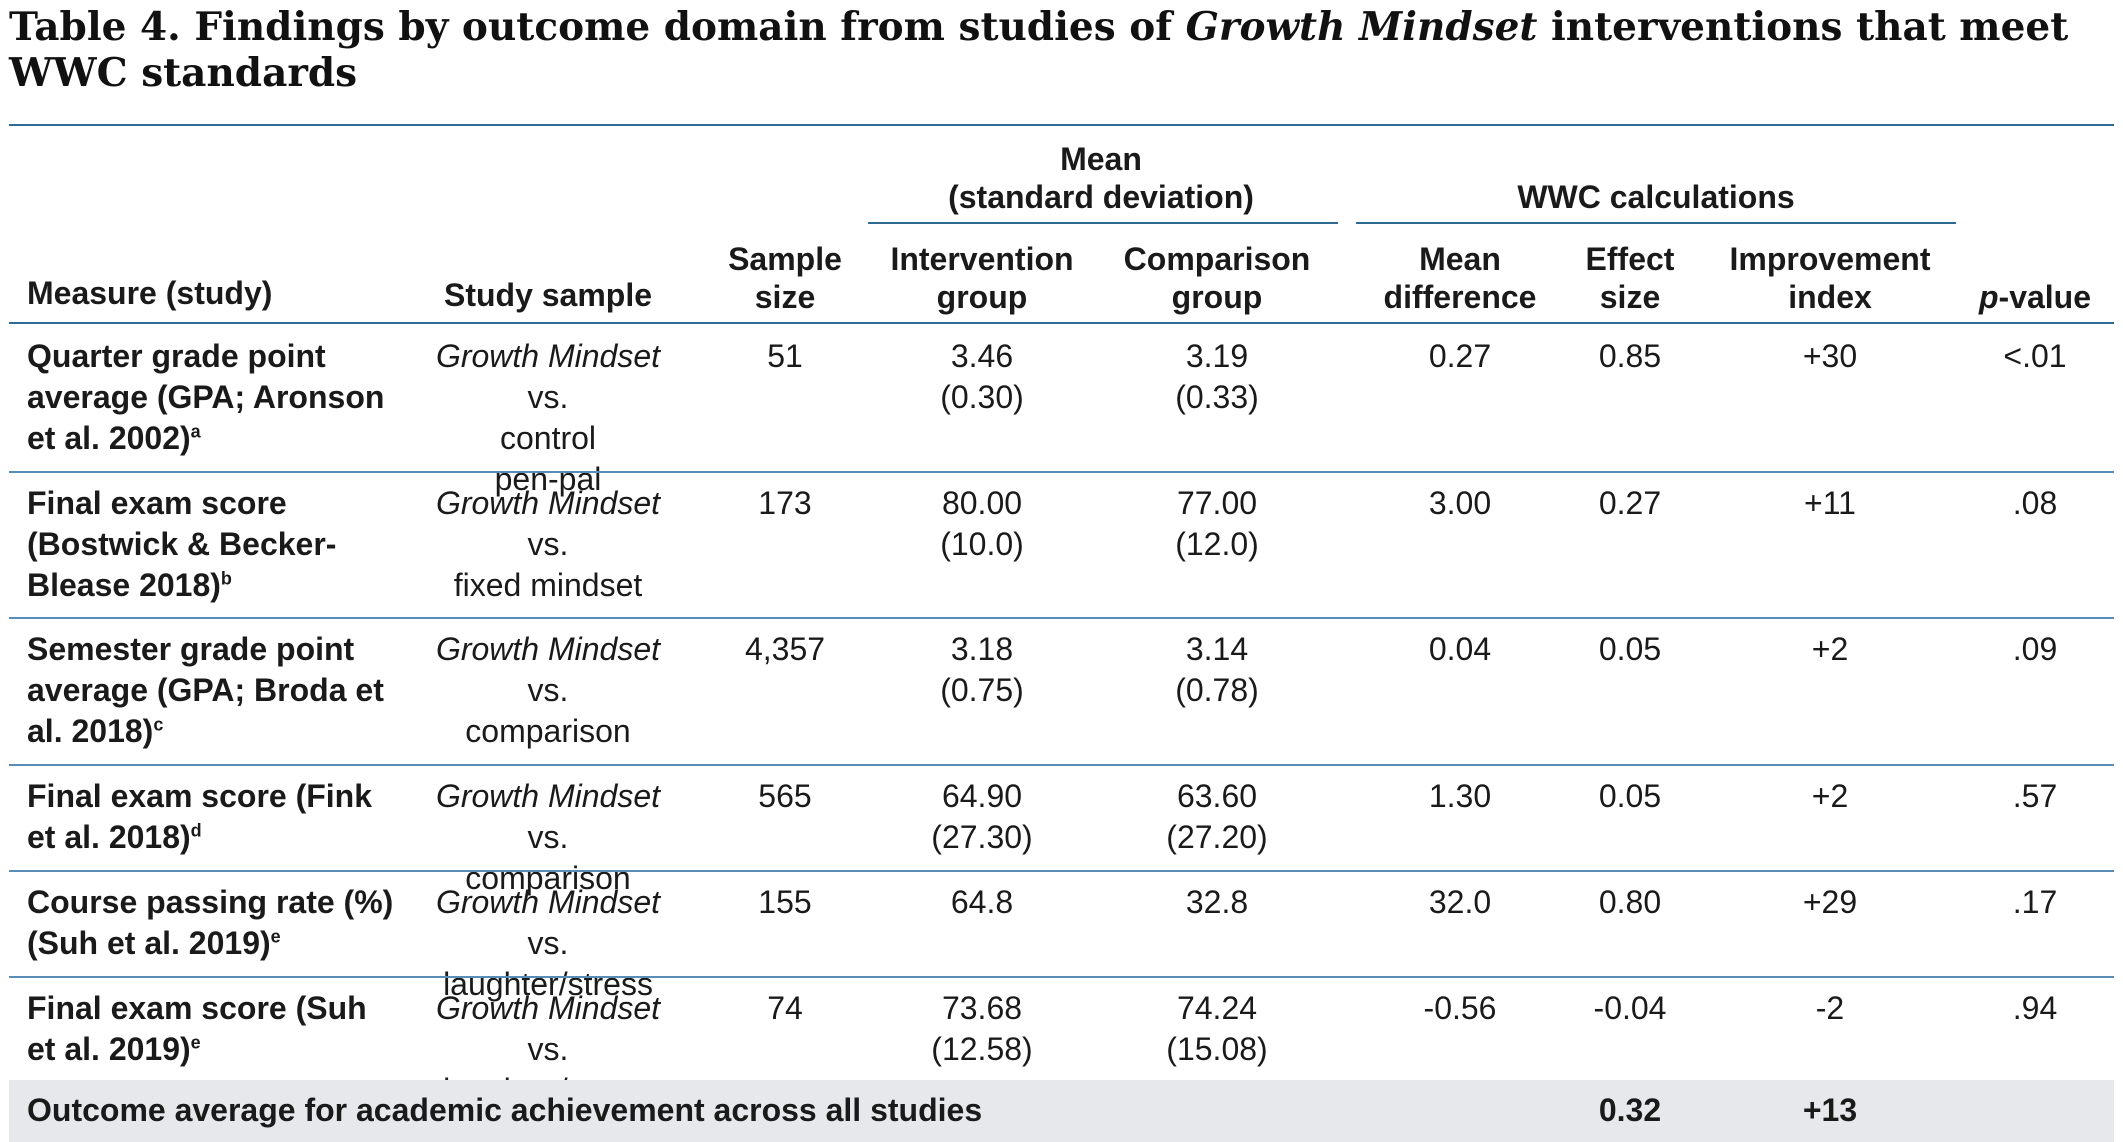 The width and height of the screenshot is (2123, 1142). I want to click on footnote-marker: b, so click(226, 578).